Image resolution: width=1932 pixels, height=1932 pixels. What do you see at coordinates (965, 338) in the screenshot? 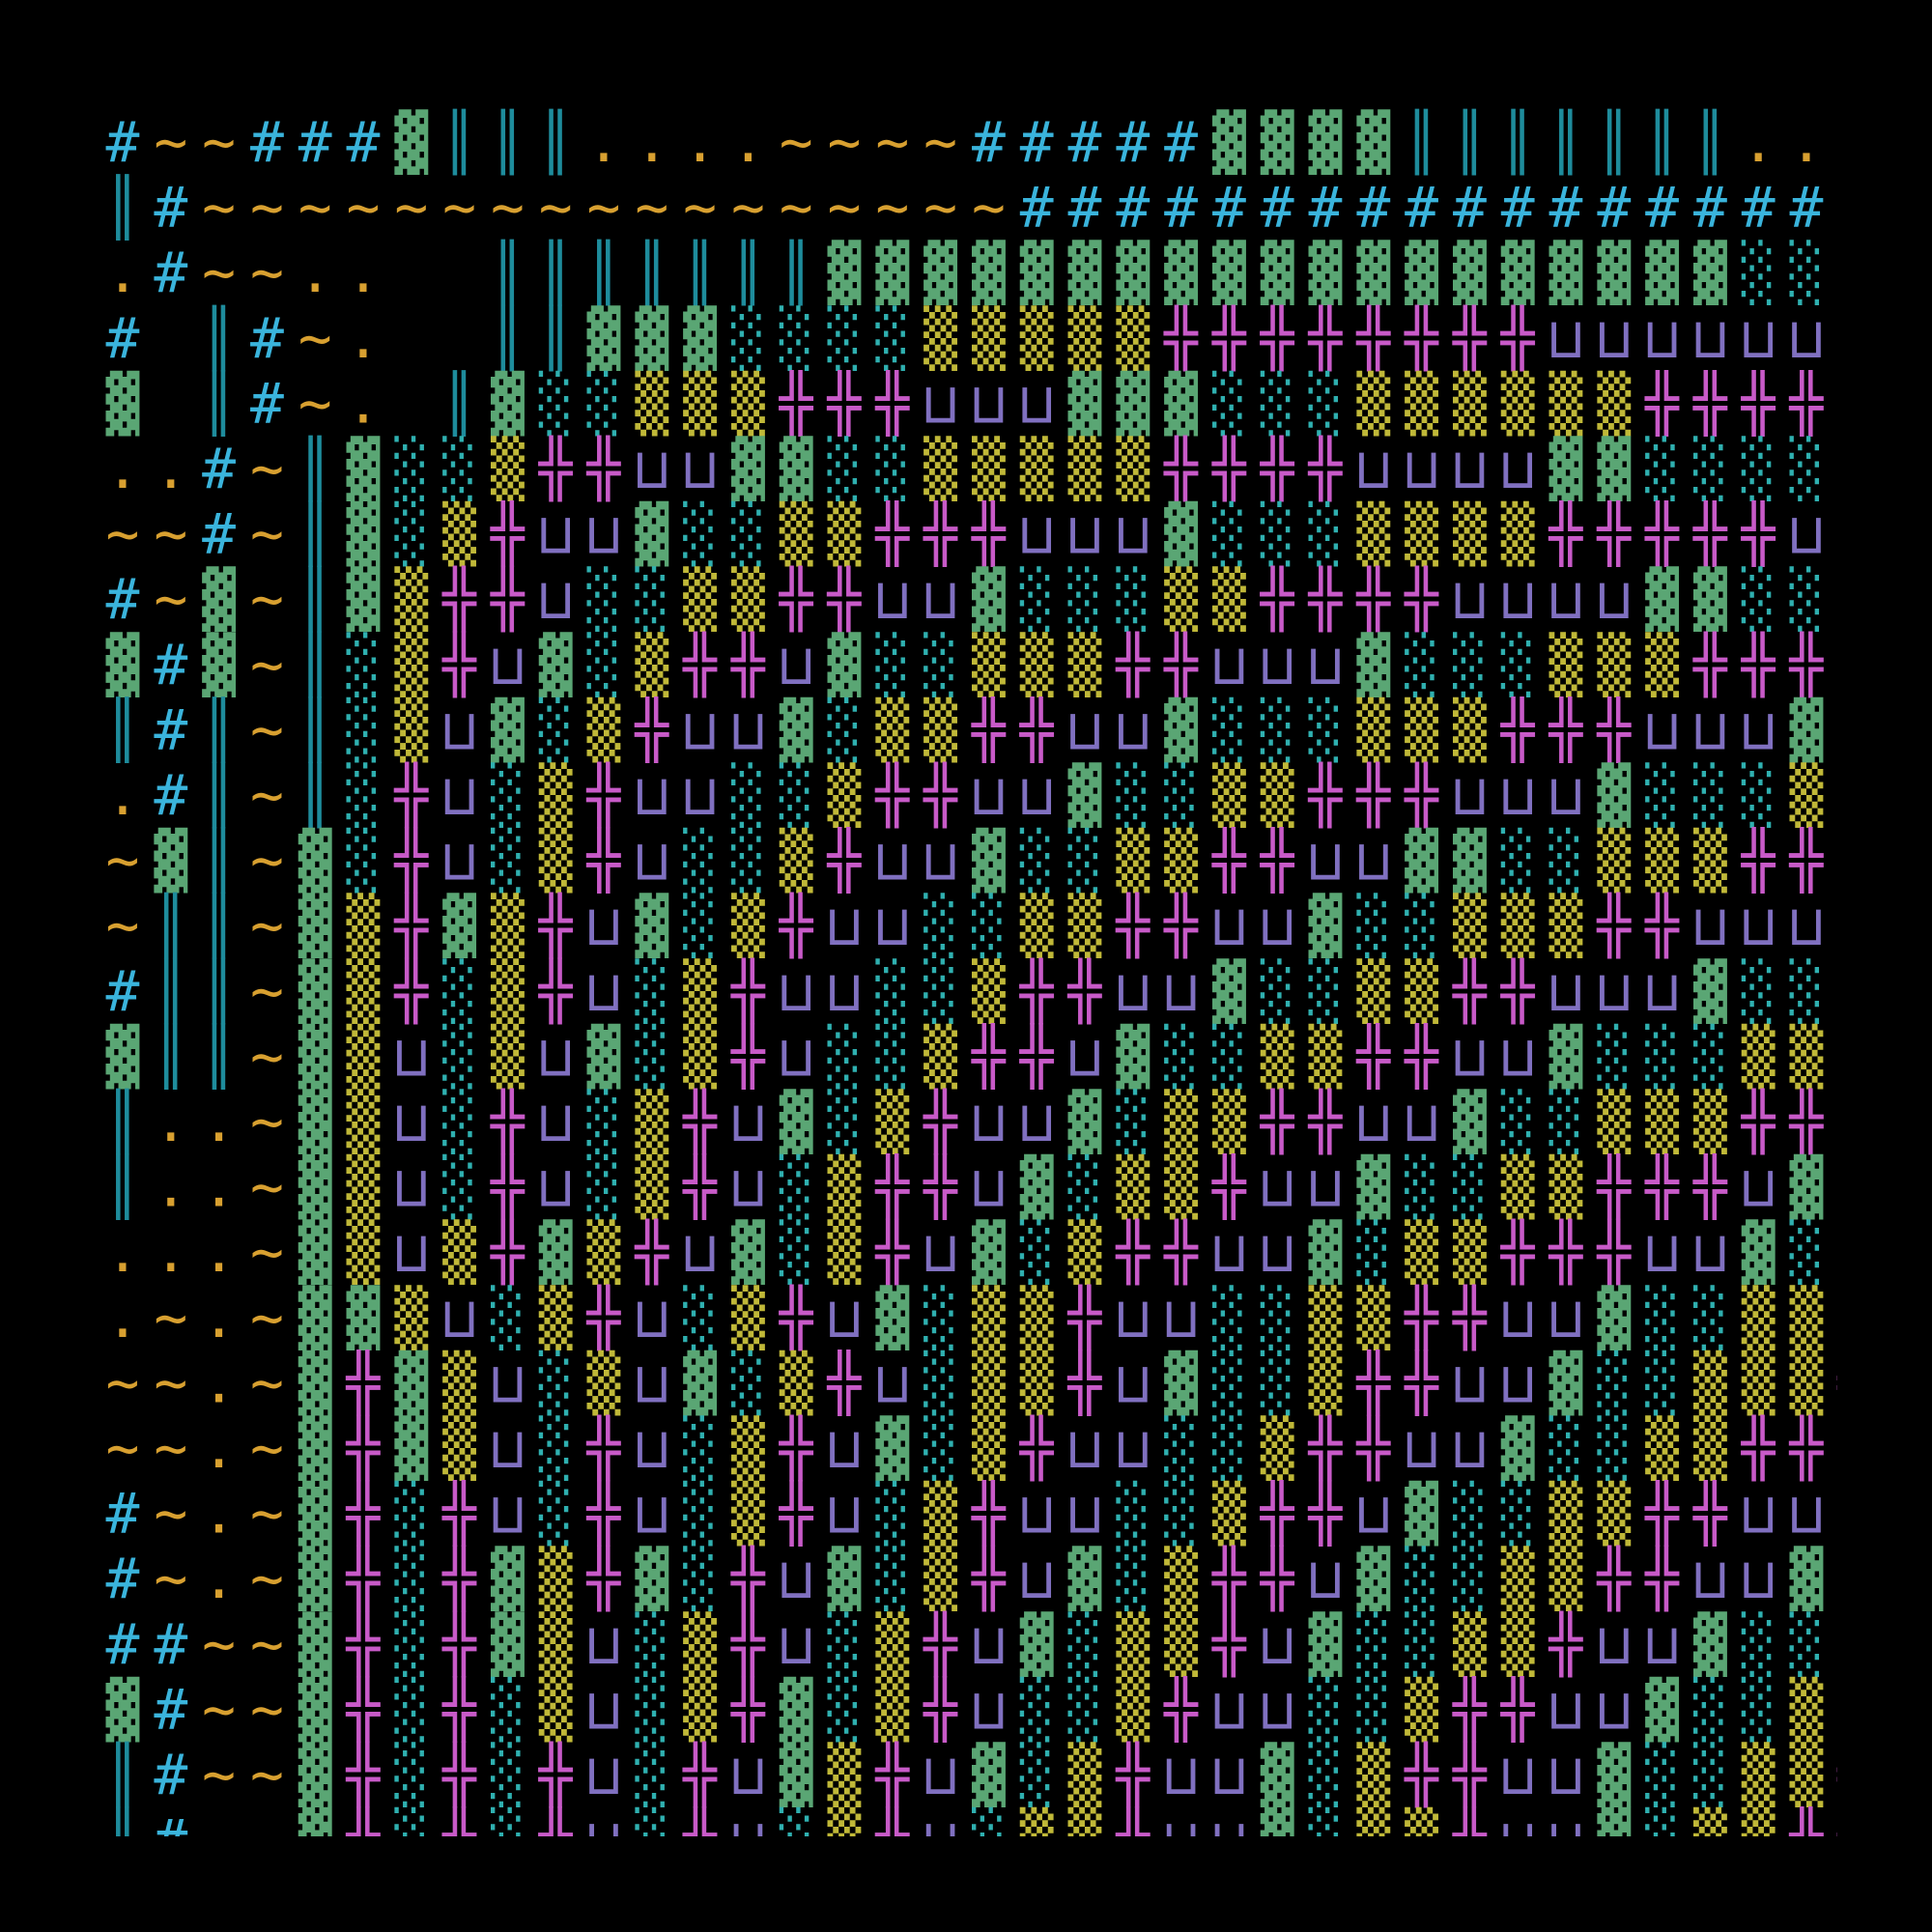
I see `glyph-row: # ║ # ~. ║ ║ ▓ ▓ ▓ ░ ░ ░ ░ ▒ ▒ ▒ ▒ ▒ ╬ ╬ ╬ ╬ ╬ ╬ ╬ ╬ ⊔ ⊔ ⊔ ⊔ ⊔ ⊔` at bounding box center [965, 338].